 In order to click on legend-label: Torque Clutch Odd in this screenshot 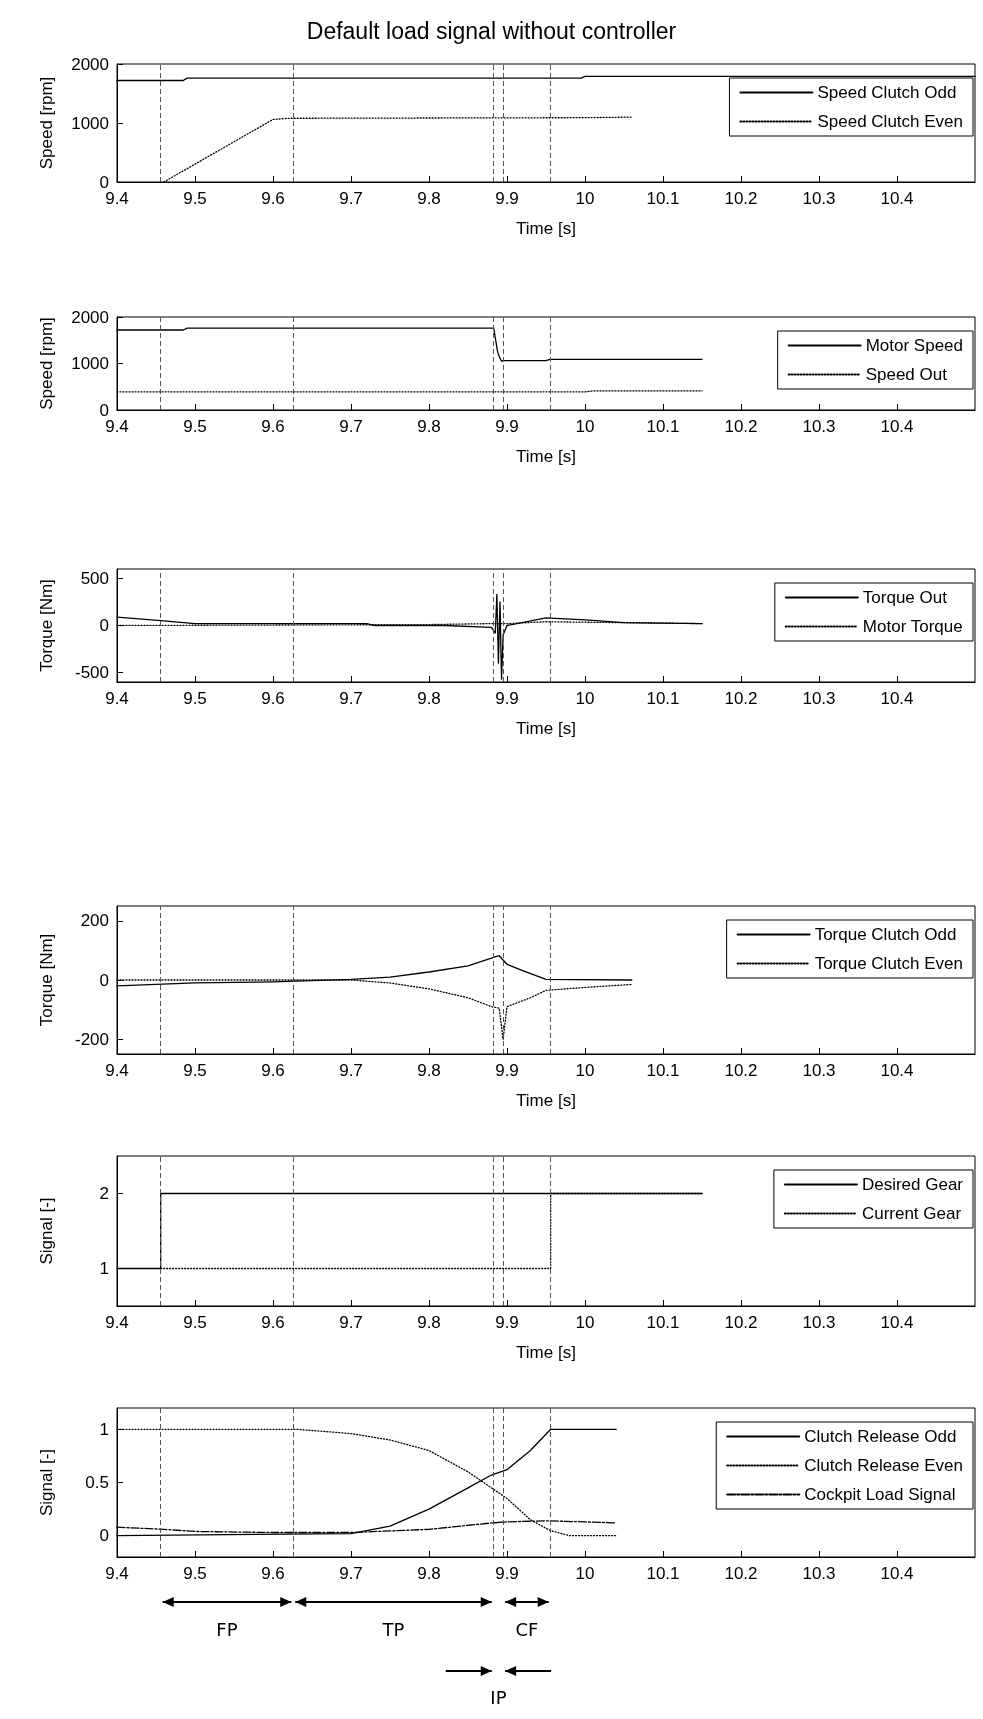, I will do `click(885, 934)`.